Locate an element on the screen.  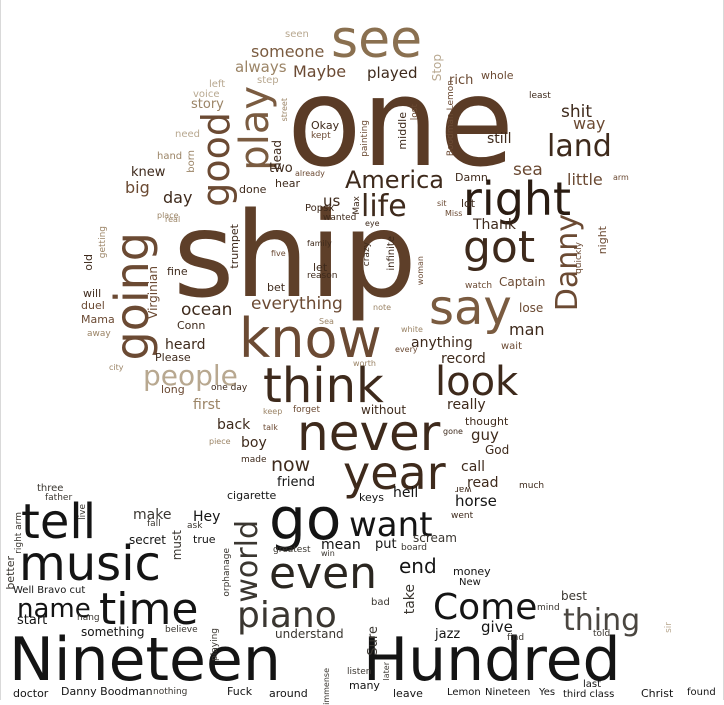
word-around: around is located at coordinates (288, 693).